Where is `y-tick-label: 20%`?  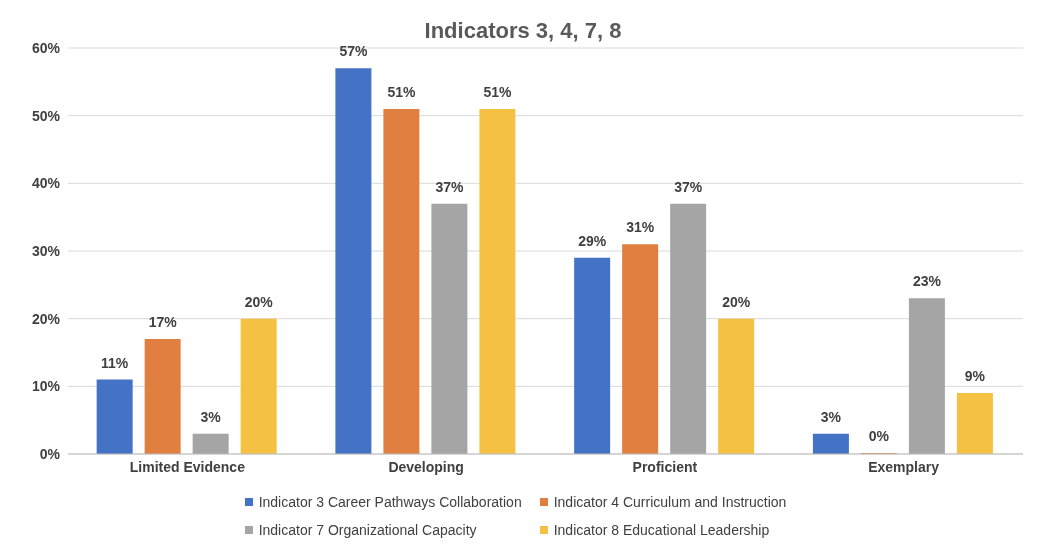 y-tick-label: 20% is located at coordinates (46, 318).